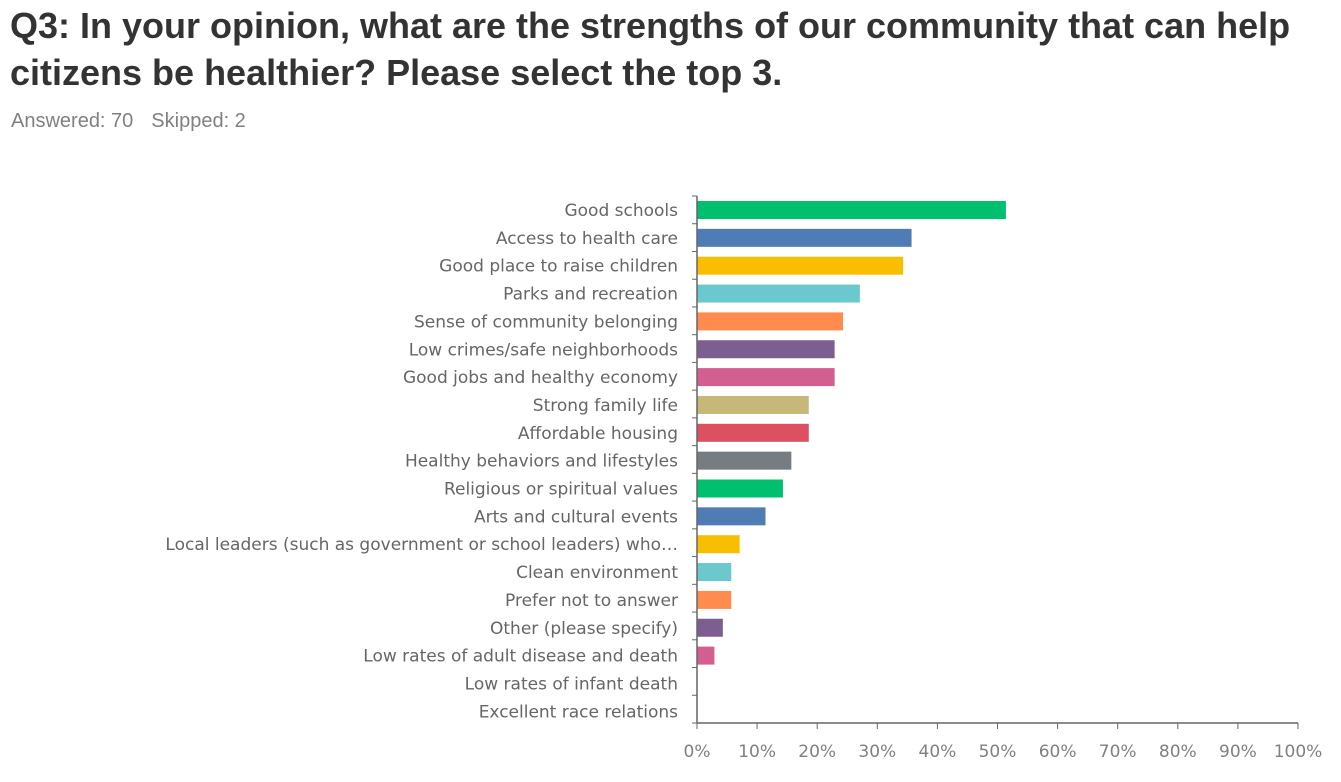 Image resolution: width=1341 pixels, height=782 pixels. What do you see at coordinates (998, 752) in the screenshot?
I see `x-tick-label: 50%` at bounding box center [998, 752].